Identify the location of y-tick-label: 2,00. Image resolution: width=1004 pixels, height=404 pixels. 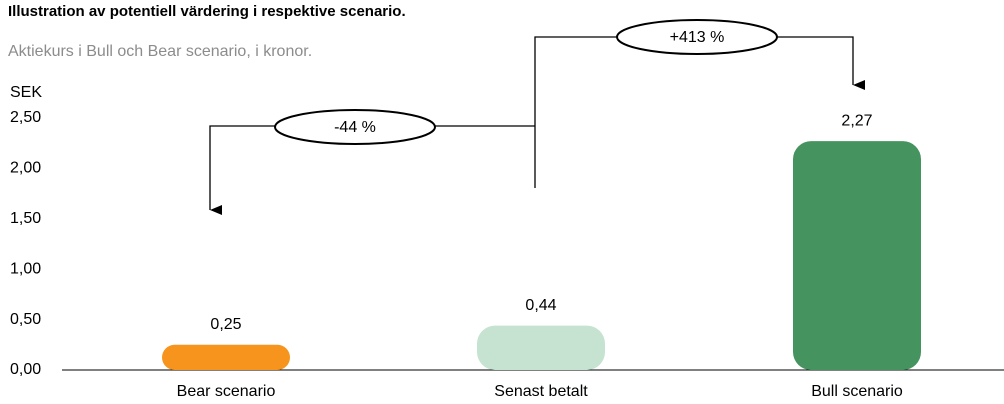
(25, 168).